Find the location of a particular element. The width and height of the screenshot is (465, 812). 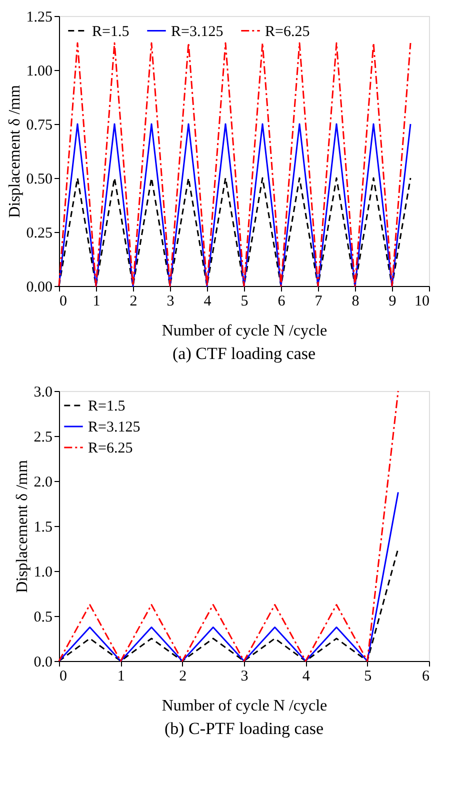

y-tick-label: 0.25 is located at coordinates (39, 234).